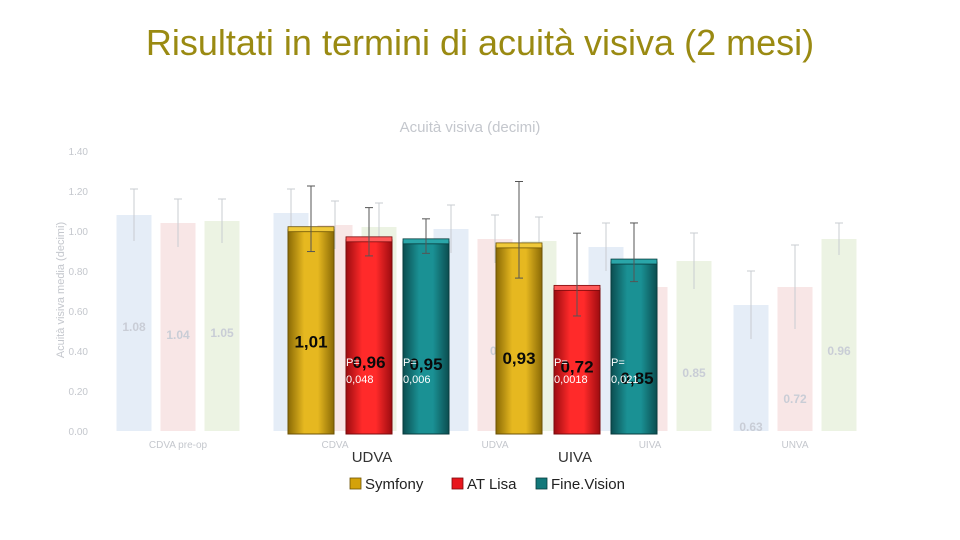  Describe the element at coordinates (178, 335) in the screenshot. I see `background-data-label: 1.04` at that location.